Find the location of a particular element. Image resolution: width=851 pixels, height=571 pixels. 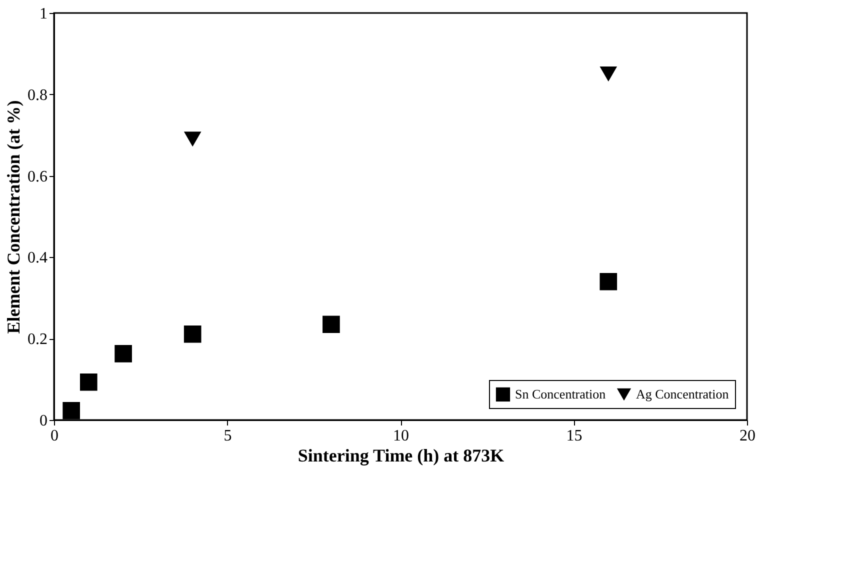

legend-label: Ag Concentration is located at coordinates (683, 394).